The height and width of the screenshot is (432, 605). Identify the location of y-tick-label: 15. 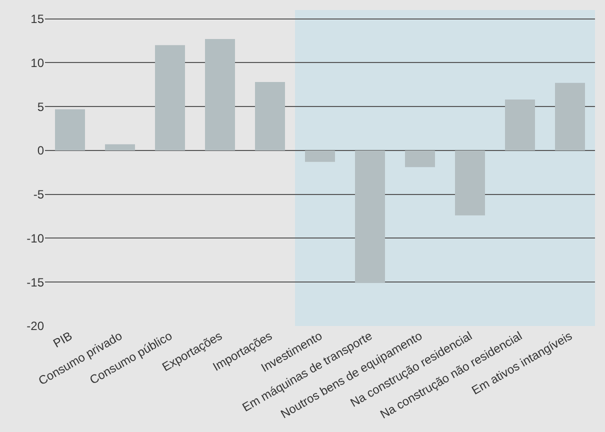
(37, 19).